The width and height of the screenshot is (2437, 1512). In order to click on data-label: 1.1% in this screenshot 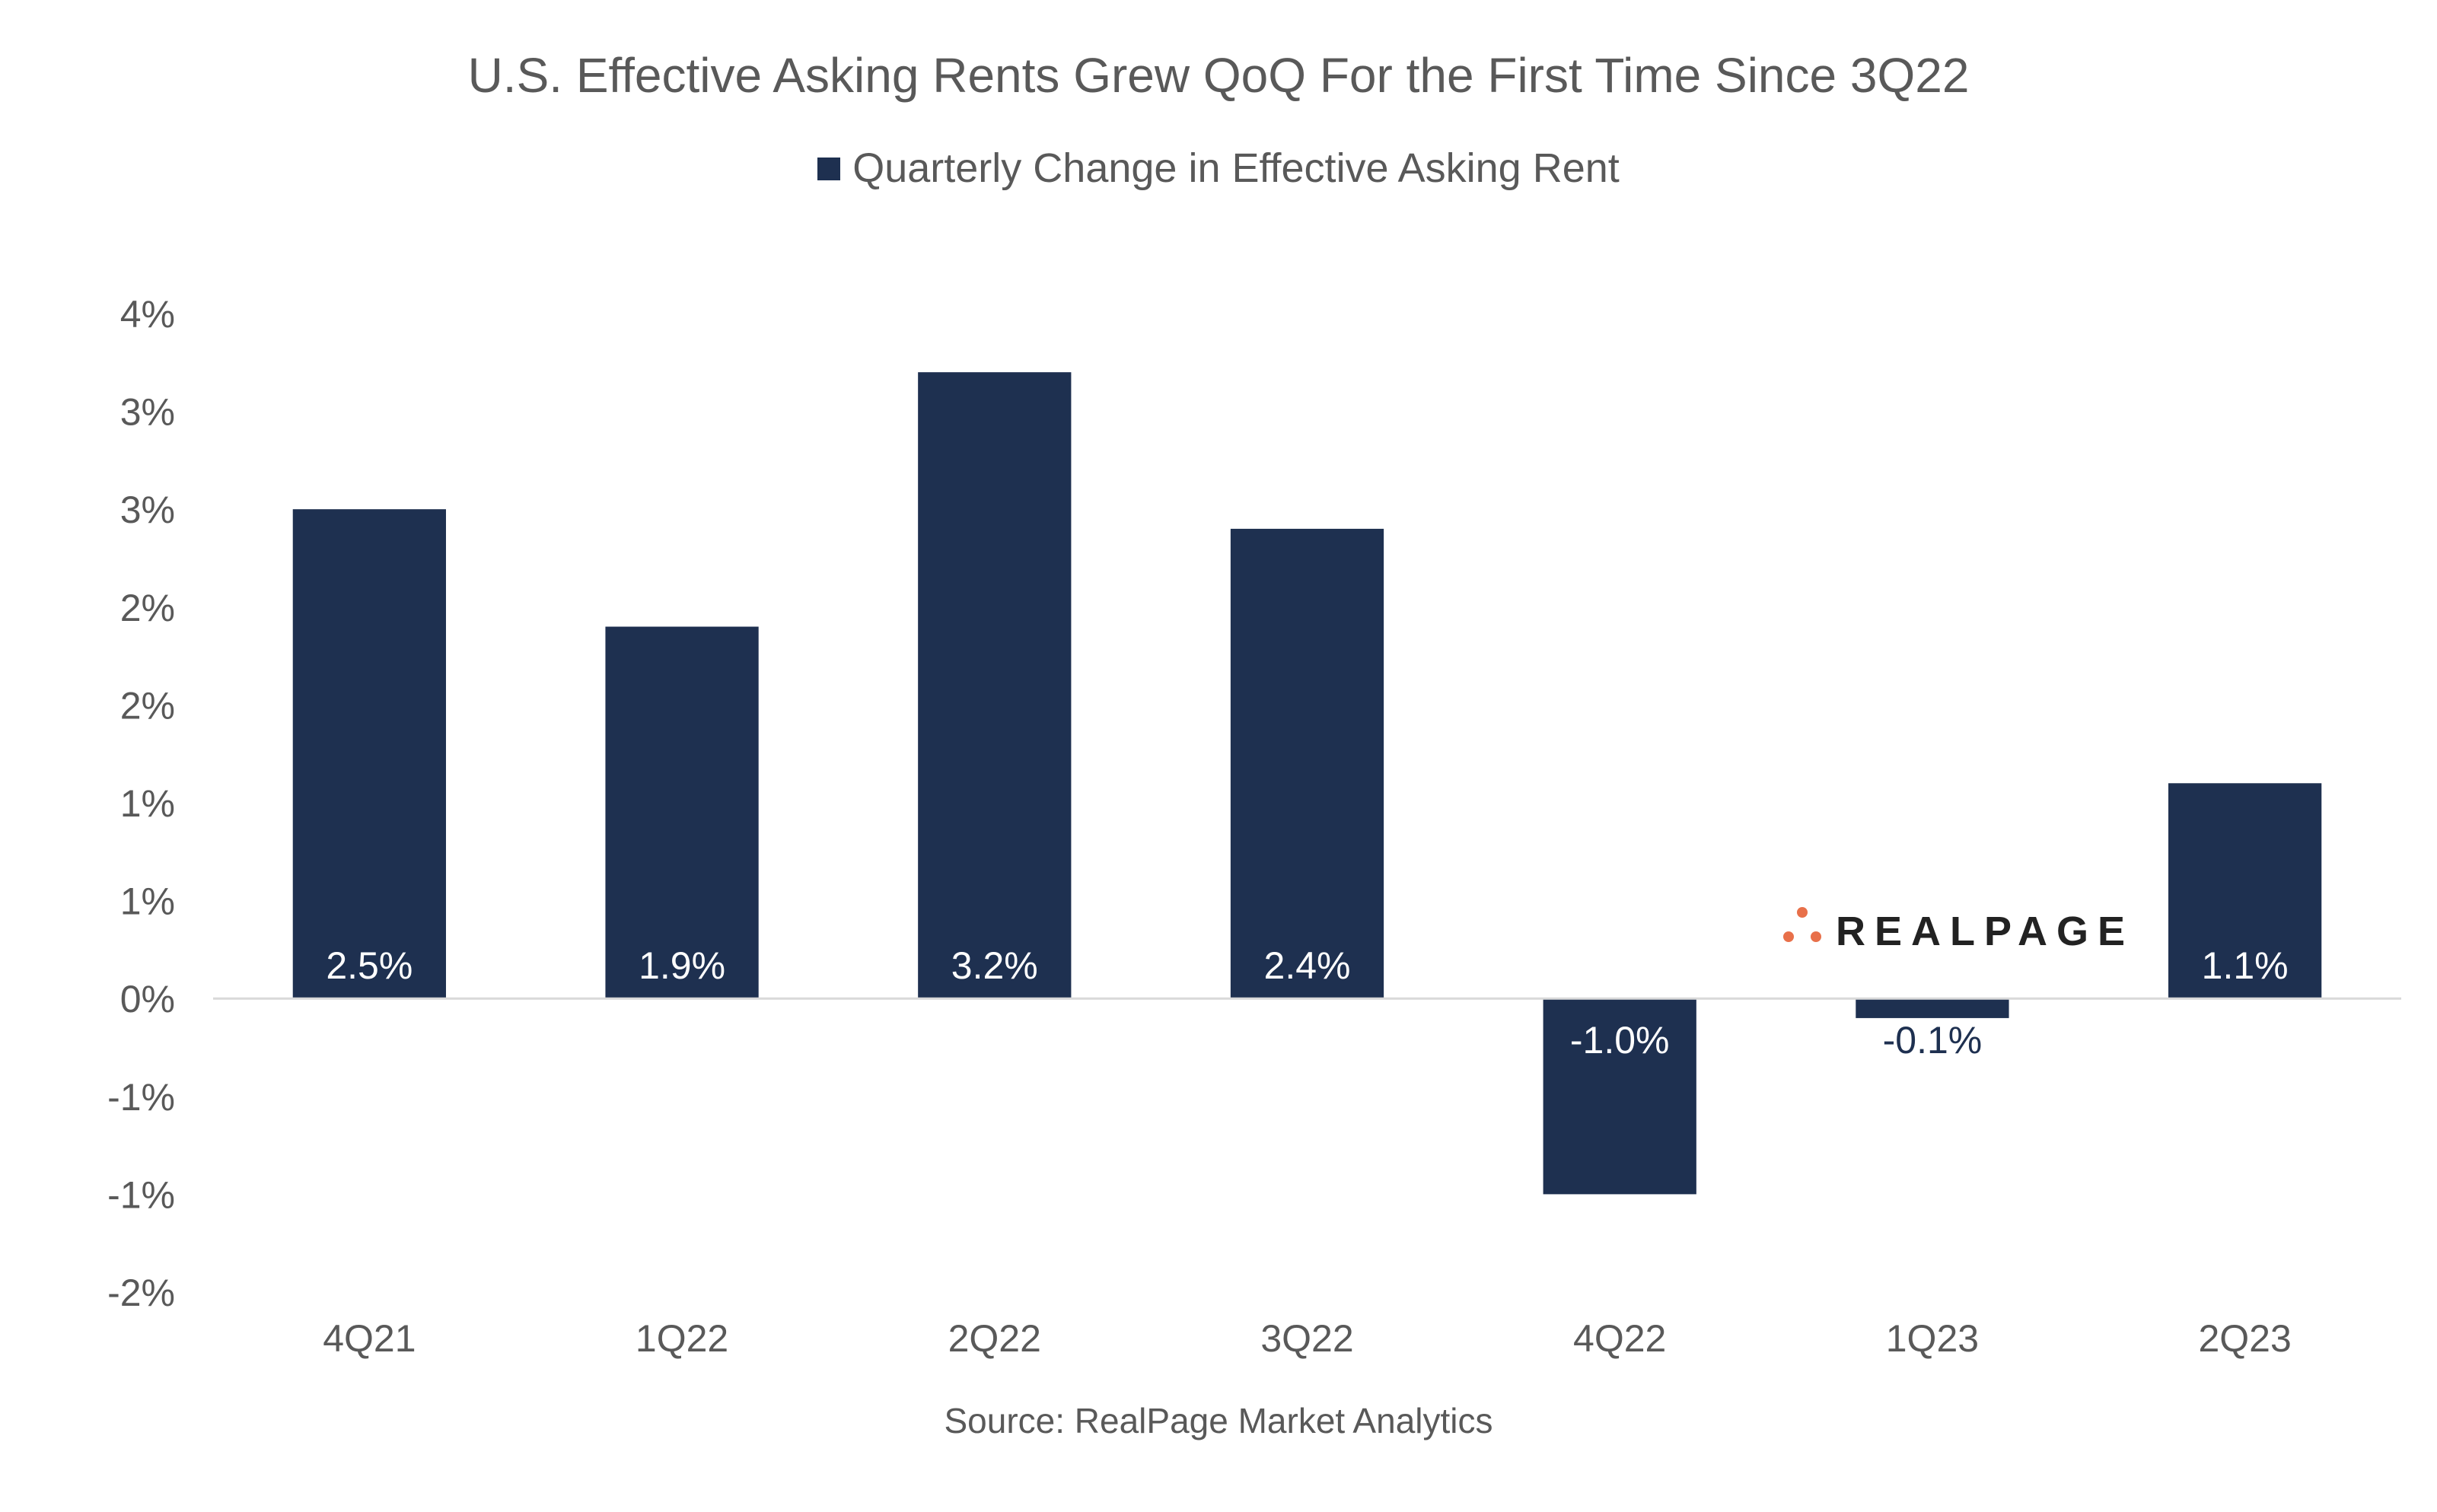, I will do `click(2245, 965)`.